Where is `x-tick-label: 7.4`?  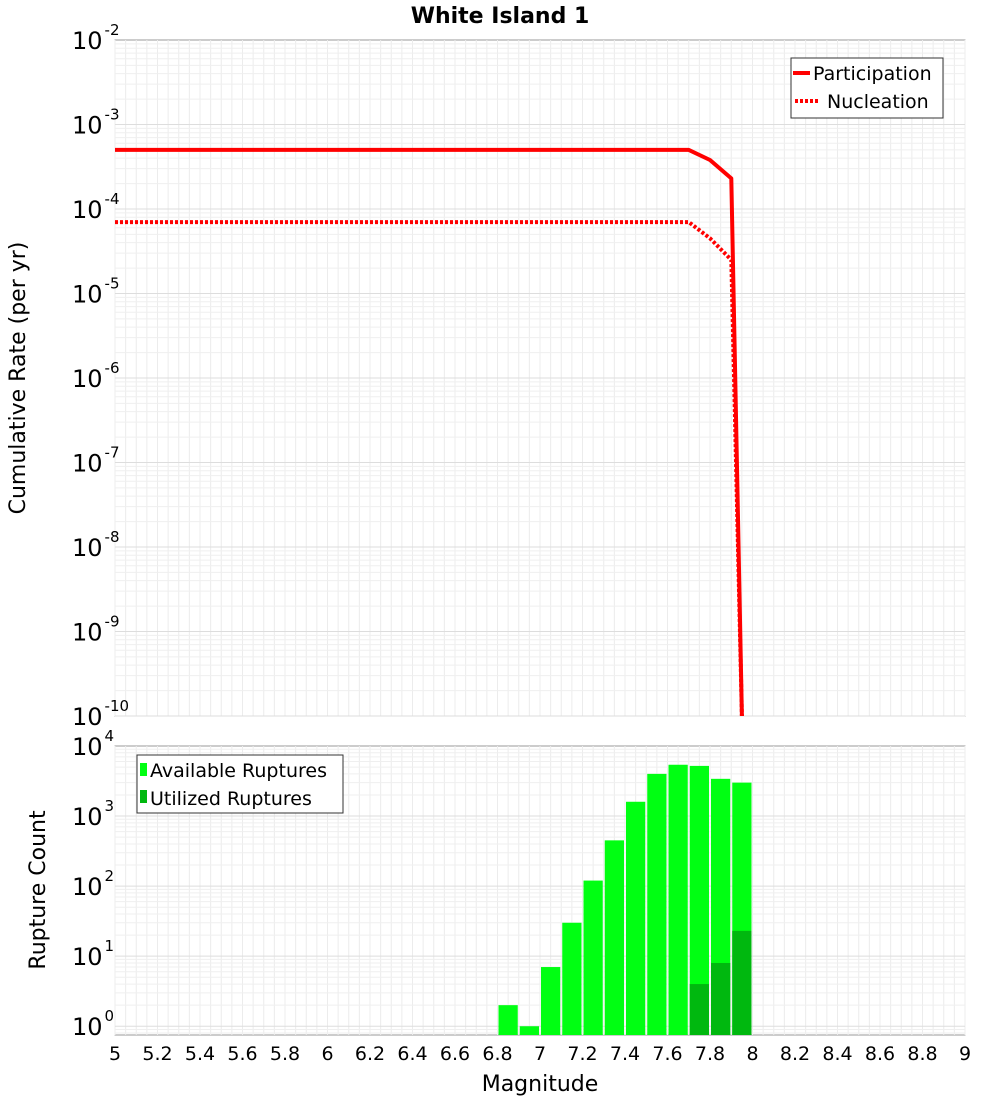 x-tick-label: 7.4 is located at coordinates (625, 1054).